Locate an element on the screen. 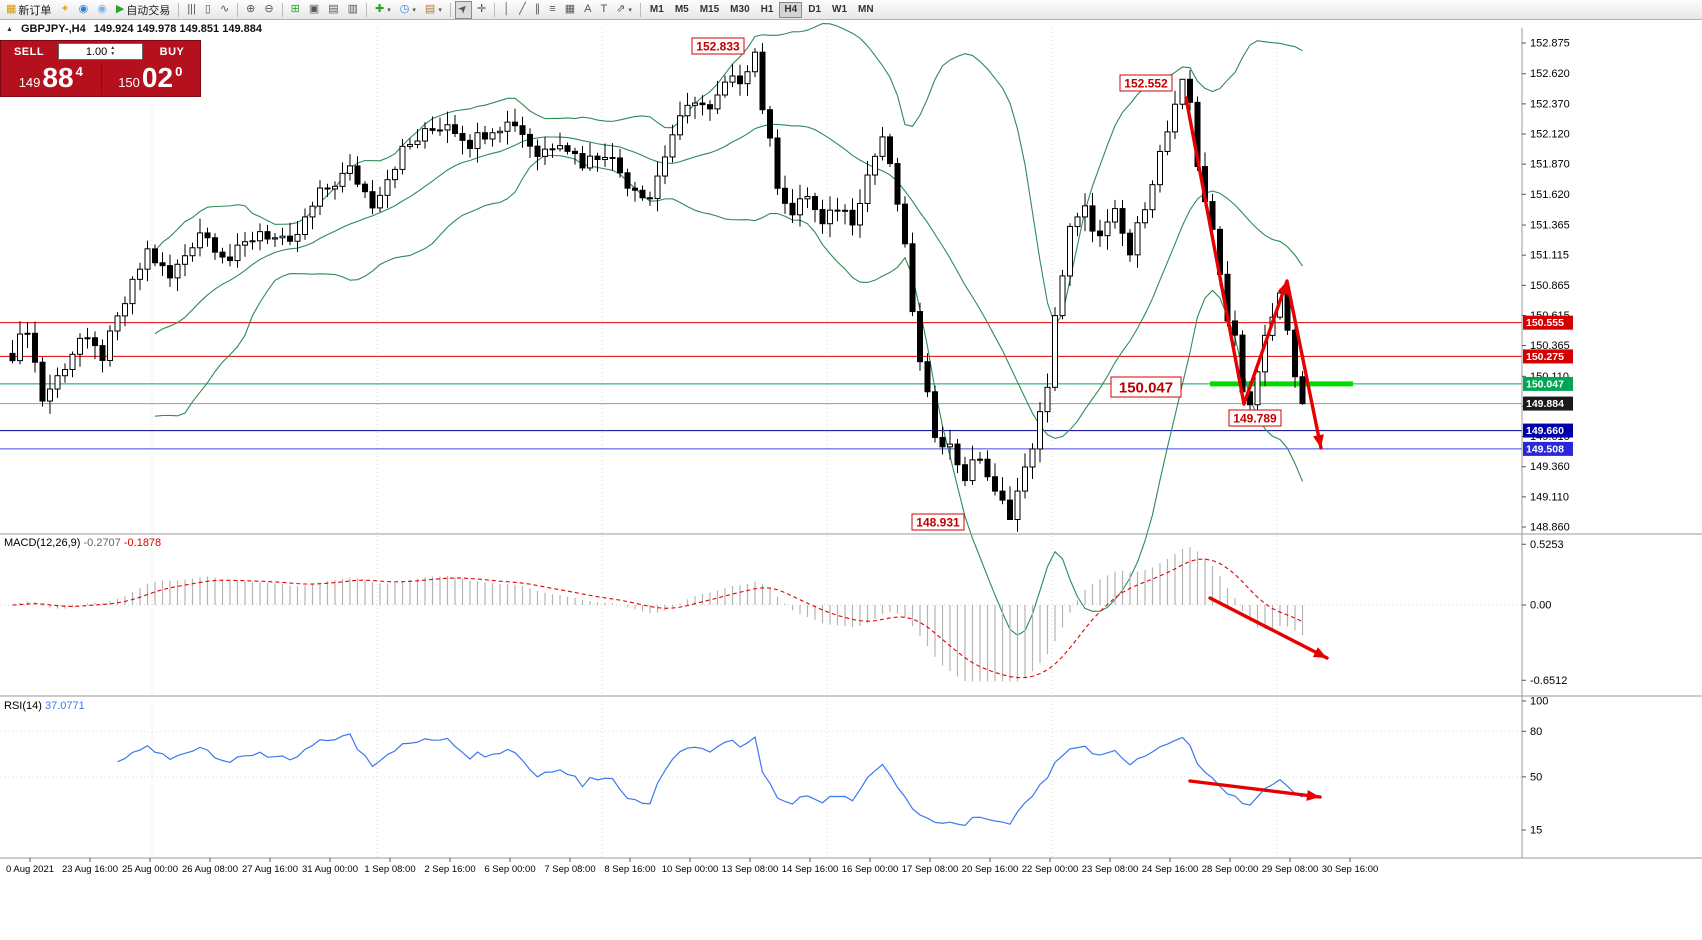 The width and height of the screenshot is (1702, 940). templates-button-dropdown-icon: ▾ is located at coordinates (440, 10).